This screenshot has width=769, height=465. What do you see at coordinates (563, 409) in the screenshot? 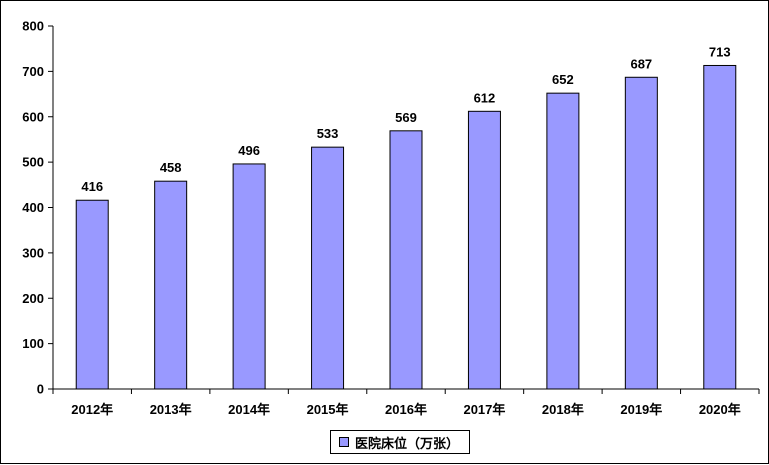
I see `x-tick-label: 2018年` at bounding box center [563, 409].